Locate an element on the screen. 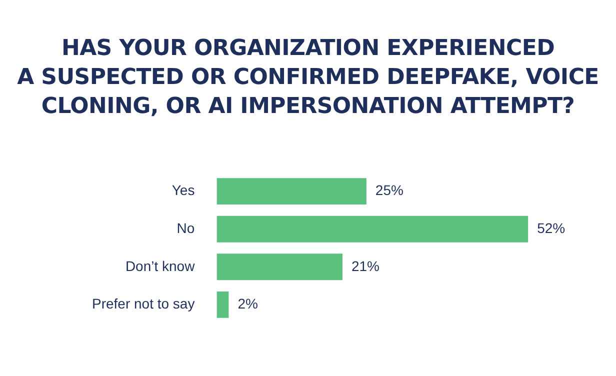 This screenshot has height=376, width=616. data-label: 52% is located at coordinates (551, 228).